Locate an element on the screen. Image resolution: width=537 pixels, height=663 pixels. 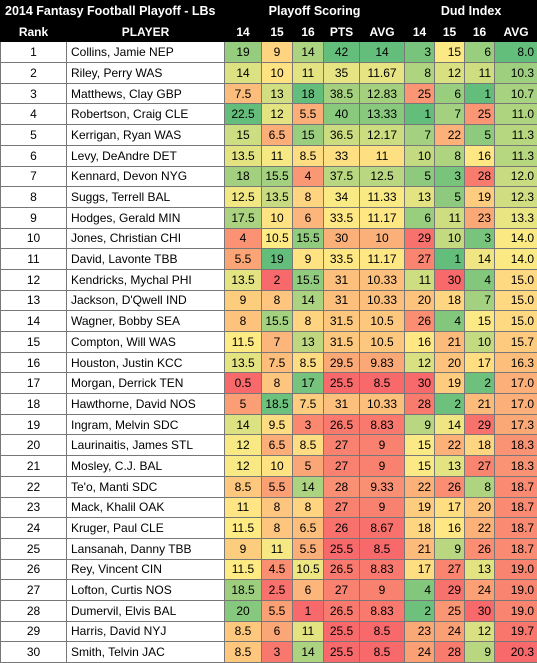
player-cell: Smith, Telvin JAC is located at coordinates (146, 652).